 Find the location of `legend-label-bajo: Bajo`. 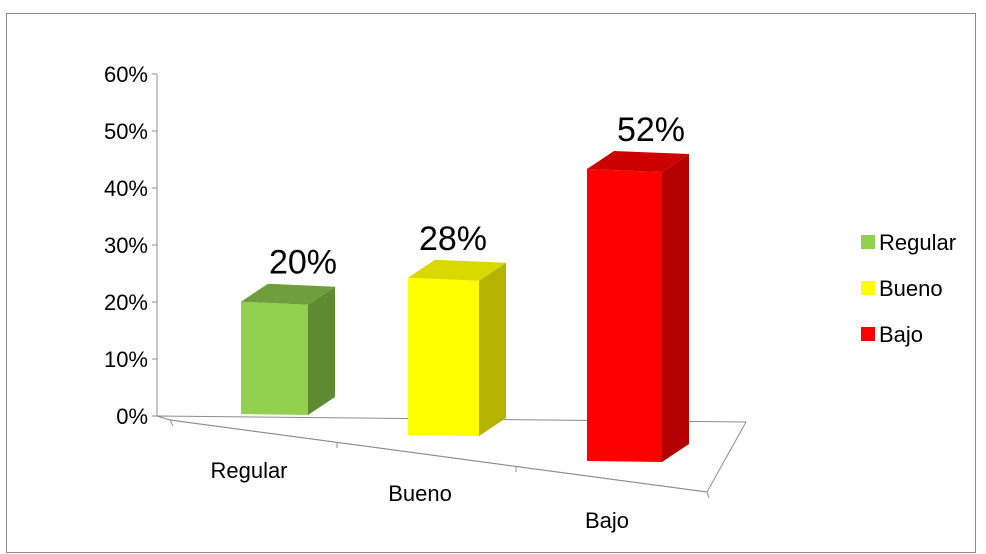

legend-label-bajo: Bajo is located at coordinates (901, 334).